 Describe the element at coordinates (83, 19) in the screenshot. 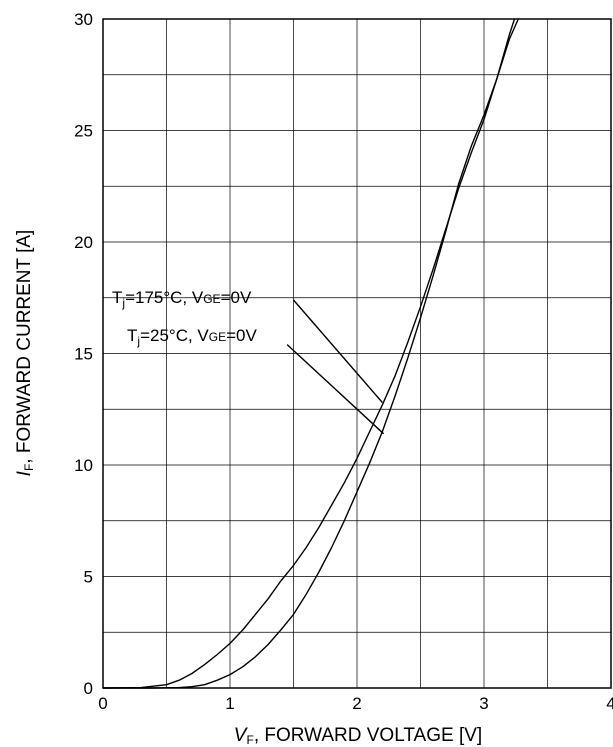

I see `y-tick-label: 30` at that location.